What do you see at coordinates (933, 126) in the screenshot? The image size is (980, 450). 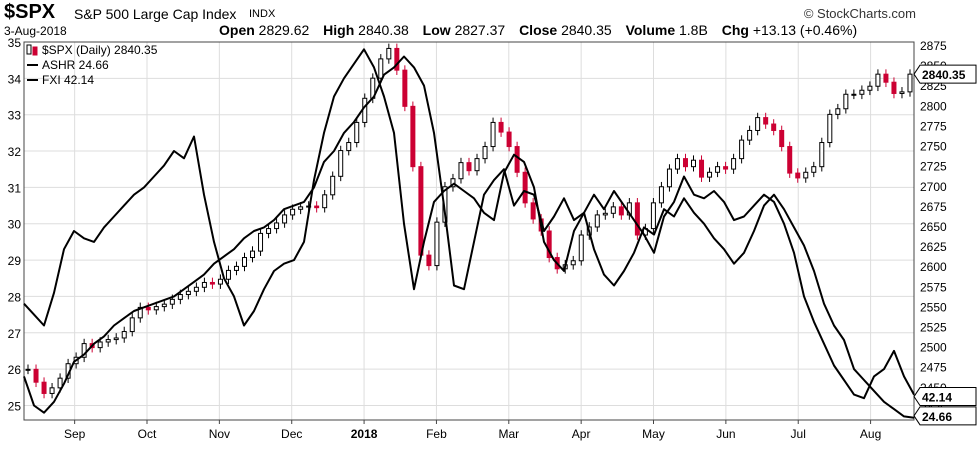 I see `right-tick-label: 2775` at bounding box center [933, 126].